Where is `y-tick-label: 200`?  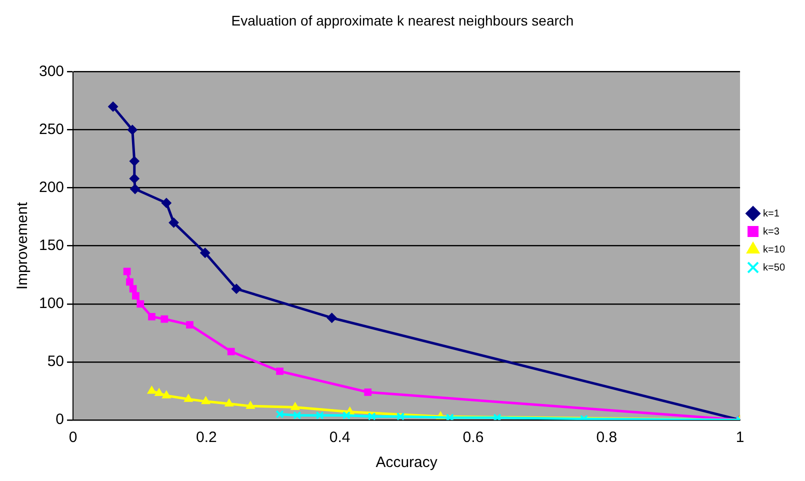
y-tick-label: 200 is located at coordinates (51, 187).